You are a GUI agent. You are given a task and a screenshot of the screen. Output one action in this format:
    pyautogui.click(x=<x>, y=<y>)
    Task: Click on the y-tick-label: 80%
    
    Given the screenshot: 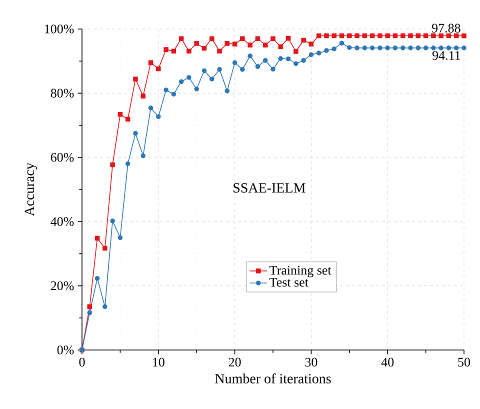 What is the action you would take?
    pyautogui.click(x=62, y=93)
    